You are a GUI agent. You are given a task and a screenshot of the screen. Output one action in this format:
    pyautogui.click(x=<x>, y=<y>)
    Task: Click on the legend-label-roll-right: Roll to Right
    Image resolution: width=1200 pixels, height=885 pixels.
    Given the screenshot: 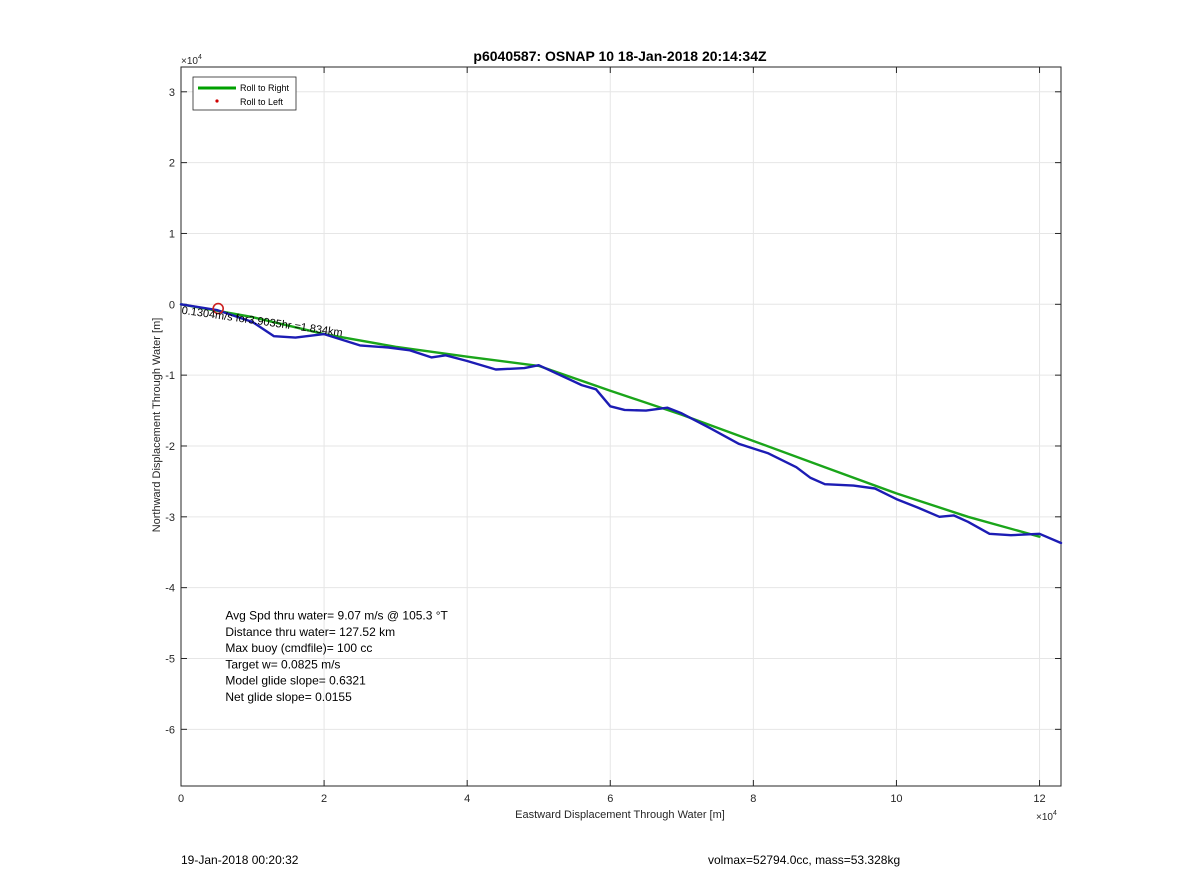 What is the action you would take?
    pyautogui.click(x=265, y=88)
    